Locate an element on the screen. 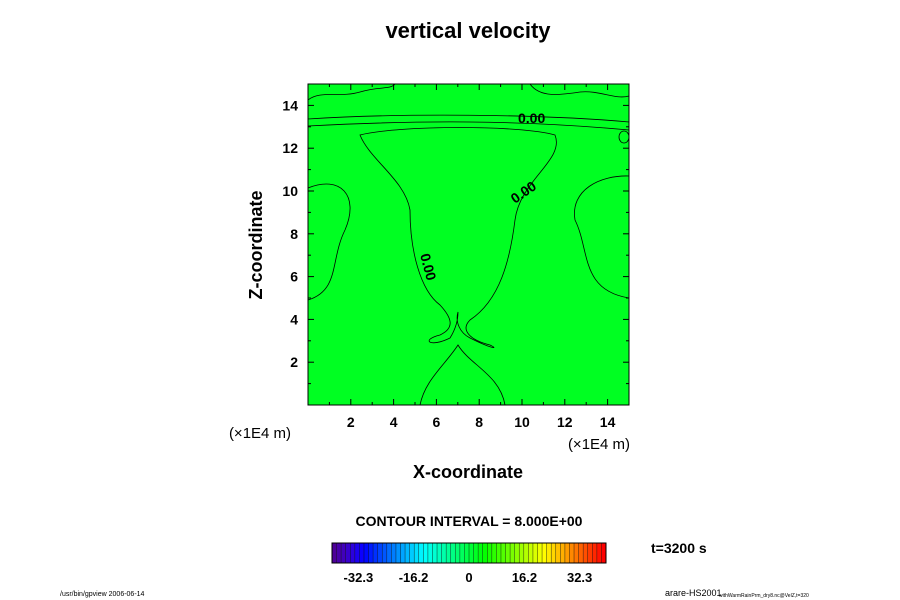  y-tick-label: 4 is located at coordinates (294, 319).